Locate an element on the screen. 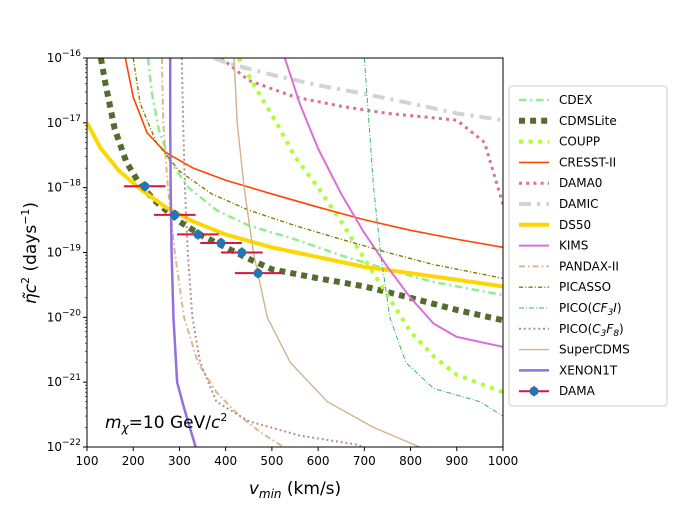  legend-label-xenon1t: XENON1T is located at coordinates (588, 370).